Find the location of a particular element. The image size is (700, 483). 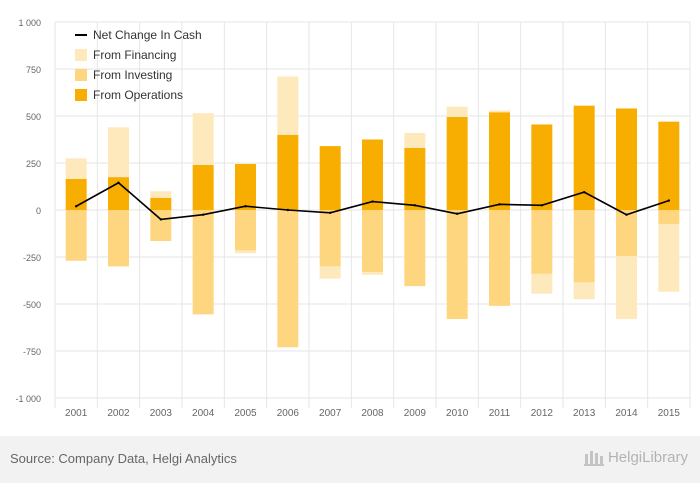

y-tick-label: 500 is located at coordinates (33, 117).